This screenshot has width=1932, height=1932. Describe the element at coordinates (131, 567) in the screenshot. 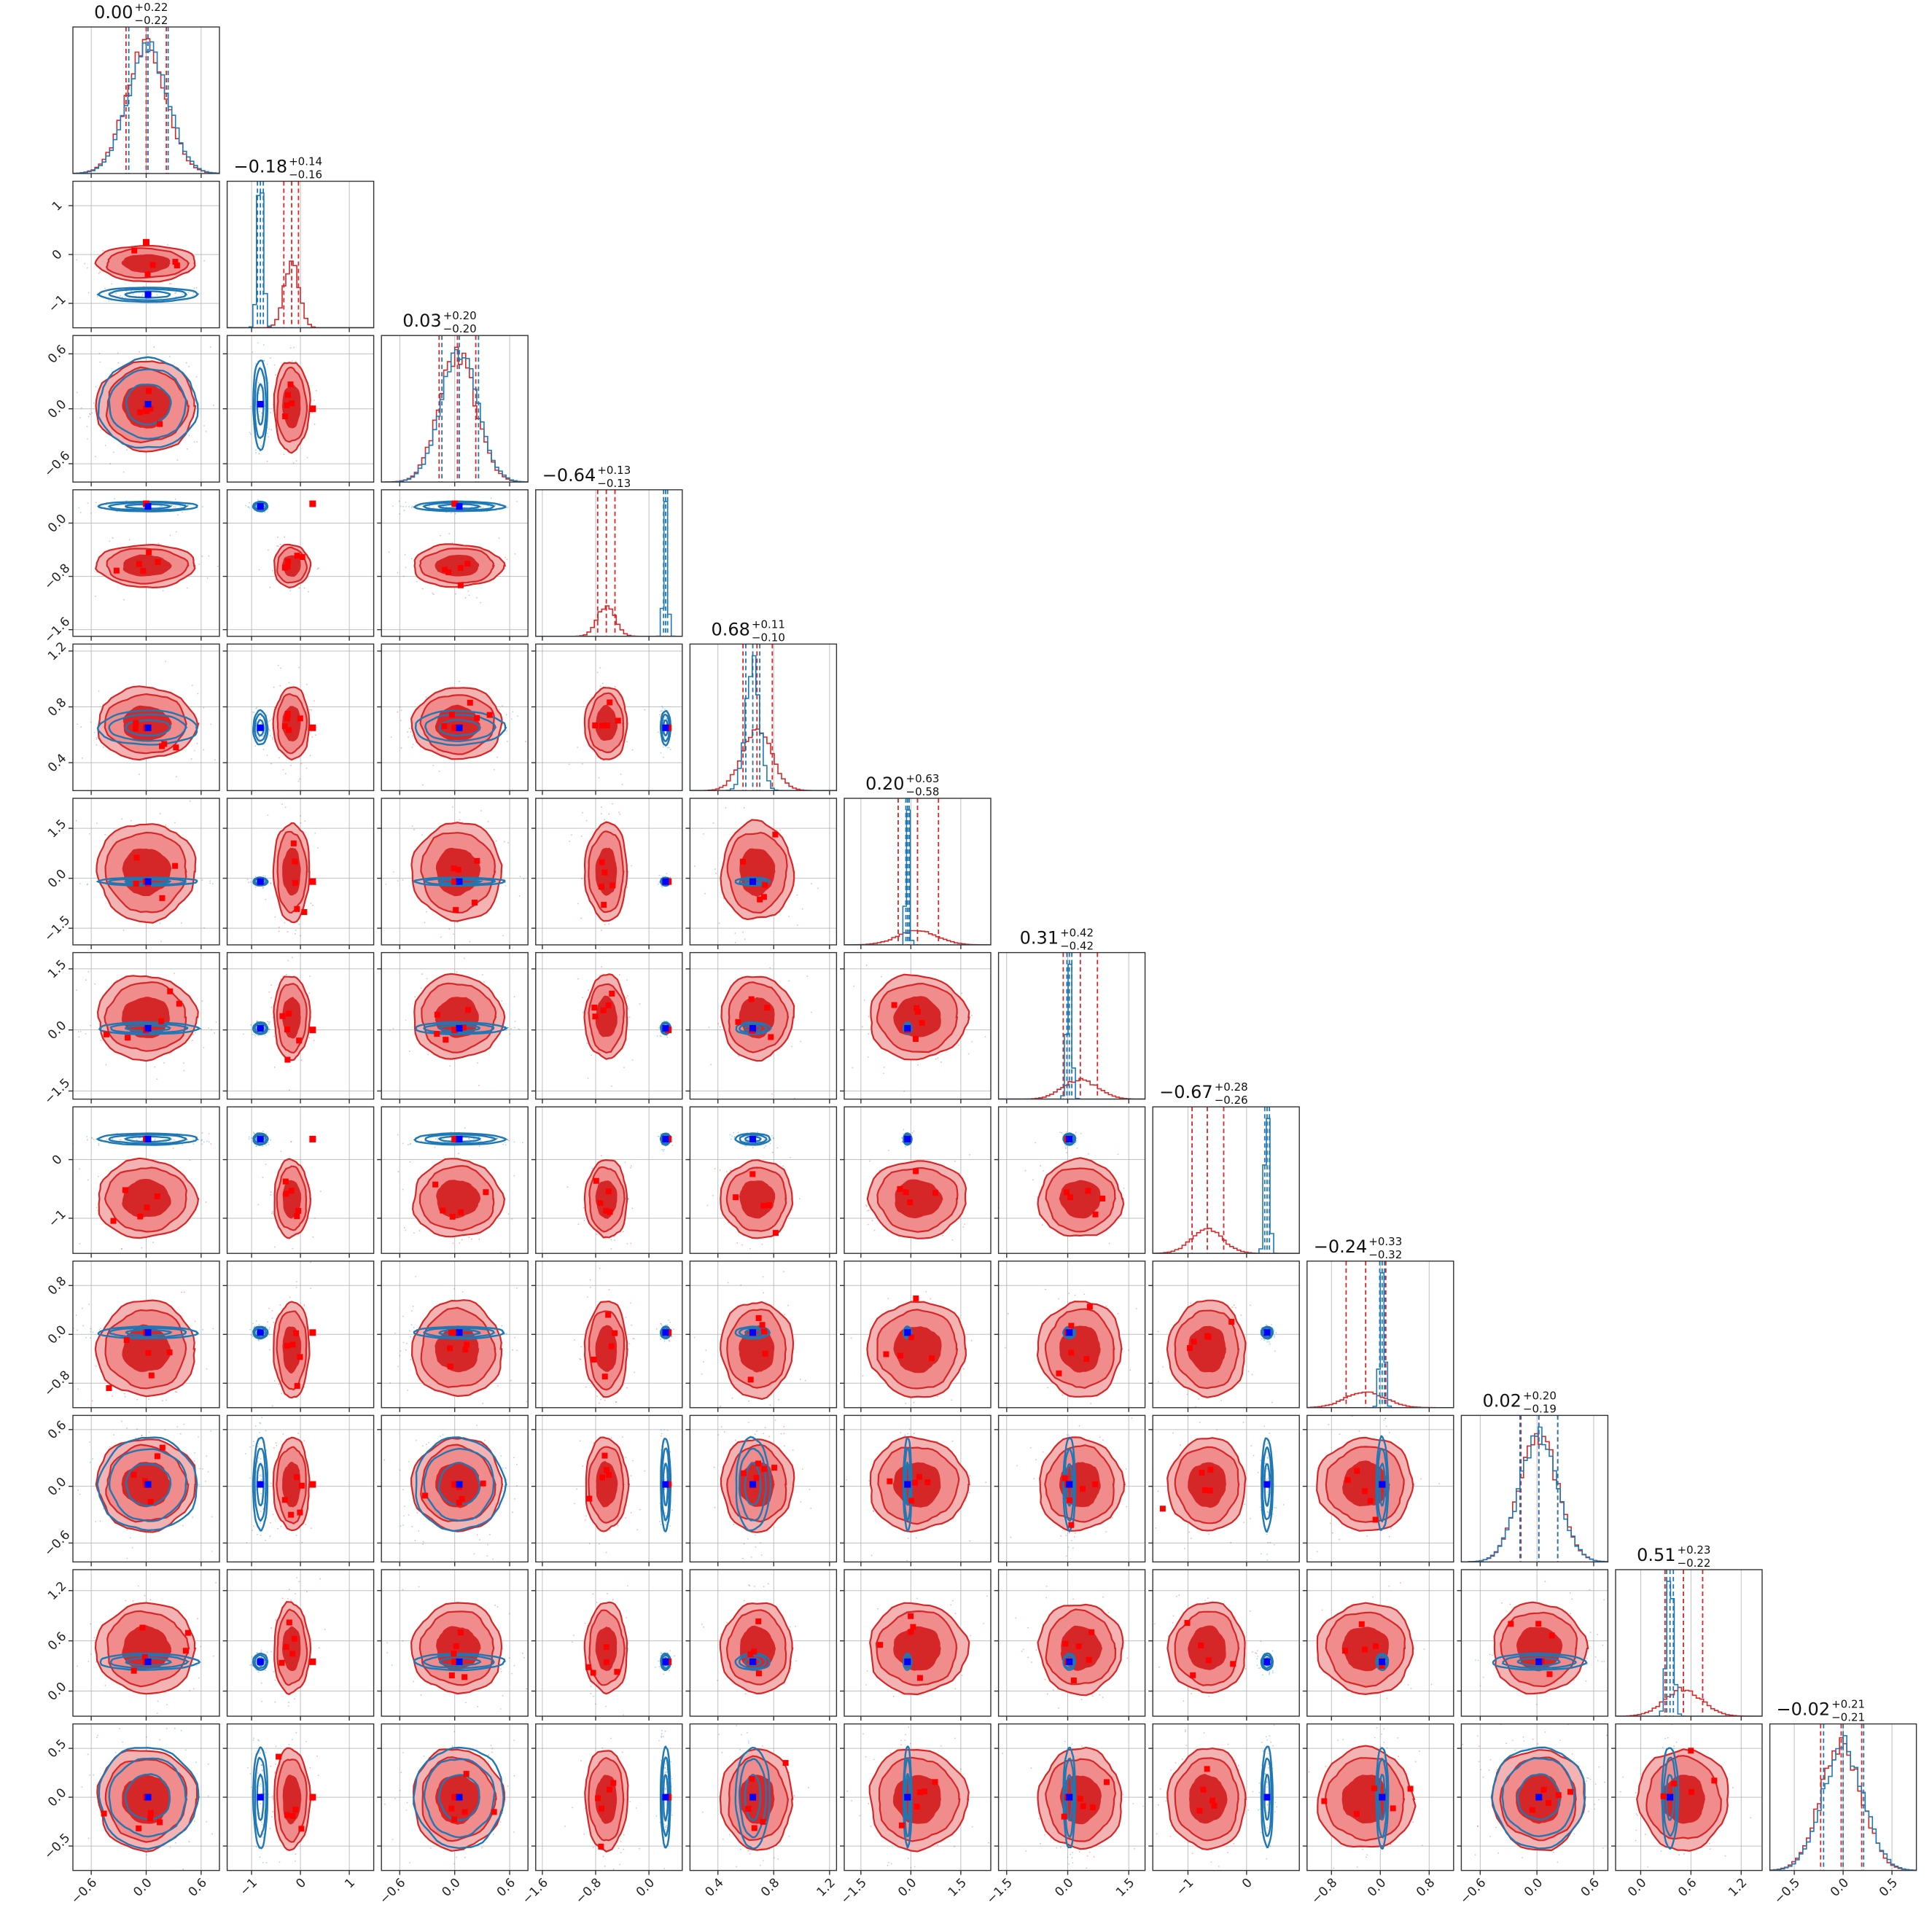

I see `contour-panel-3-0: −1.6−0.80.0` at that location.